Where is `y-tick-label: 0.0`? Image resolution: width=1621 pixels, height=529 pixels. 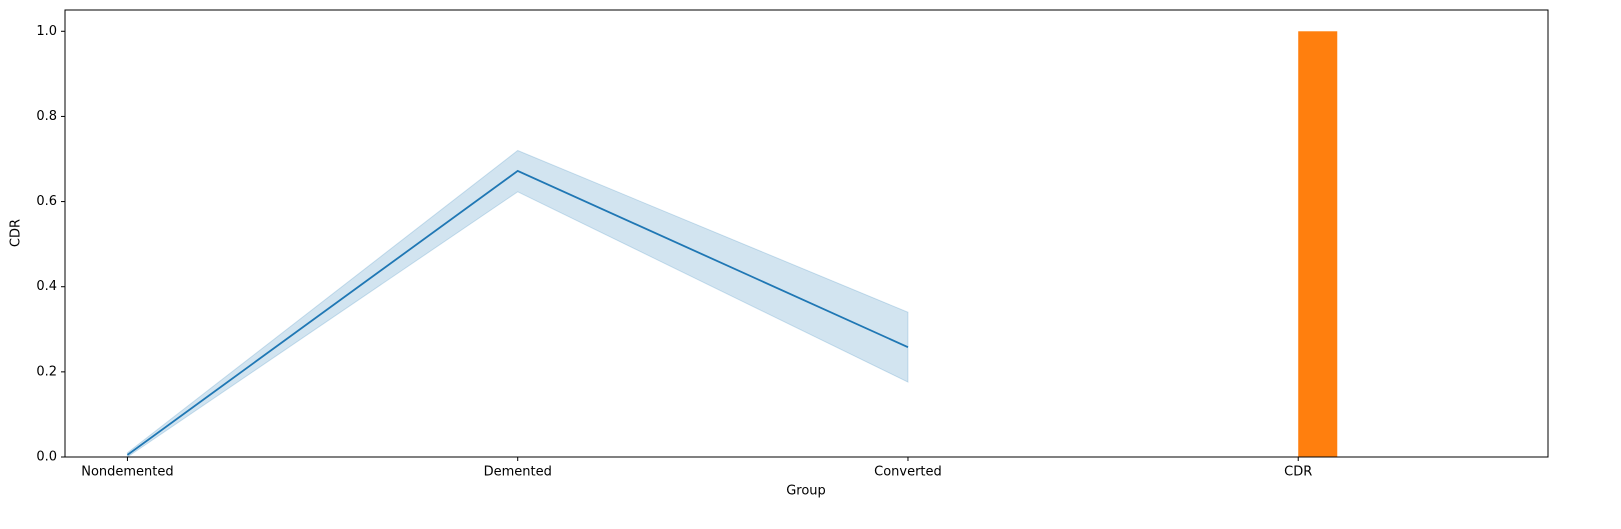
y-tick-label: 0.0 is located at coordinates (46, 457).